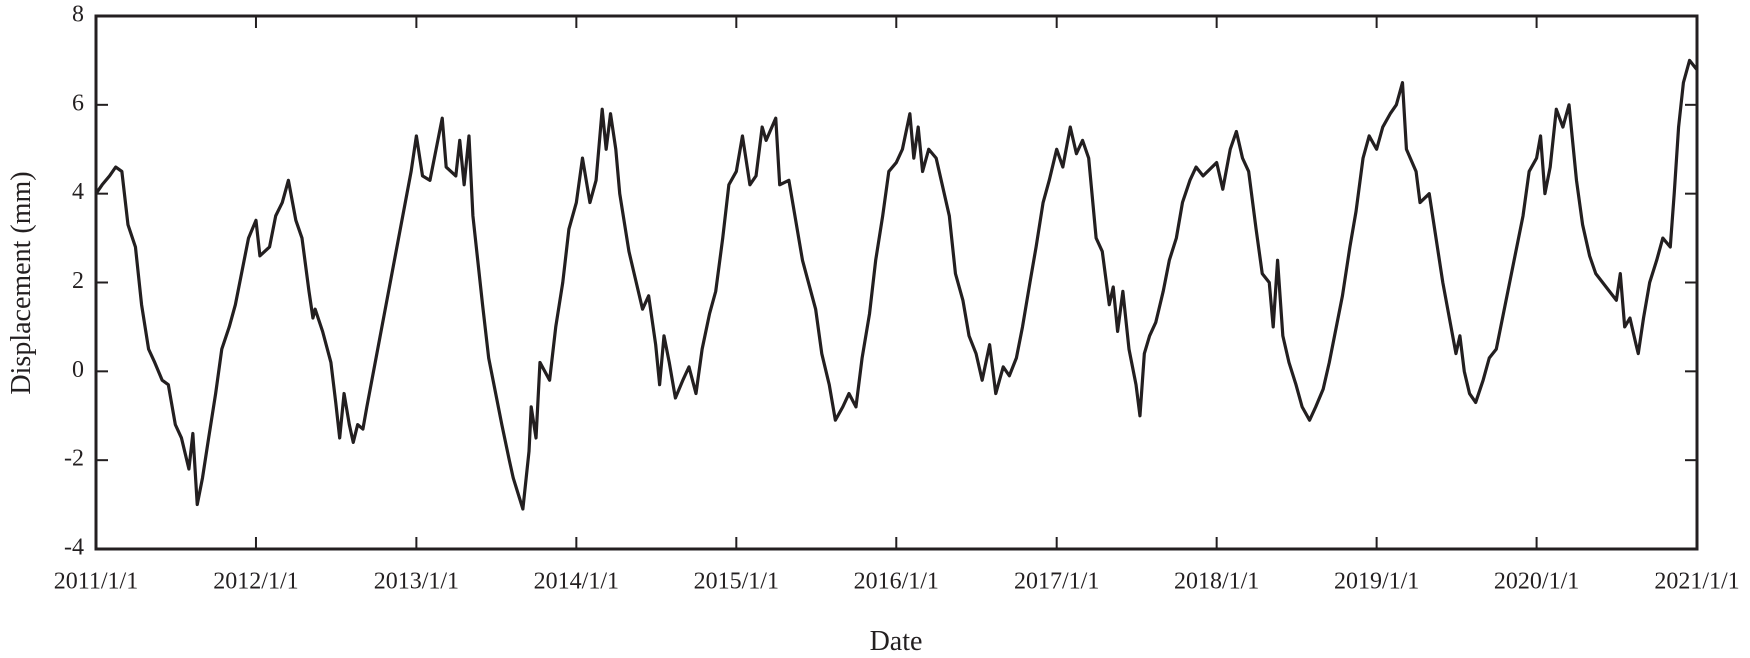 This screenshot has height=658, width=1750. I want to click on x-axis-label: Date, so click(896, 641).